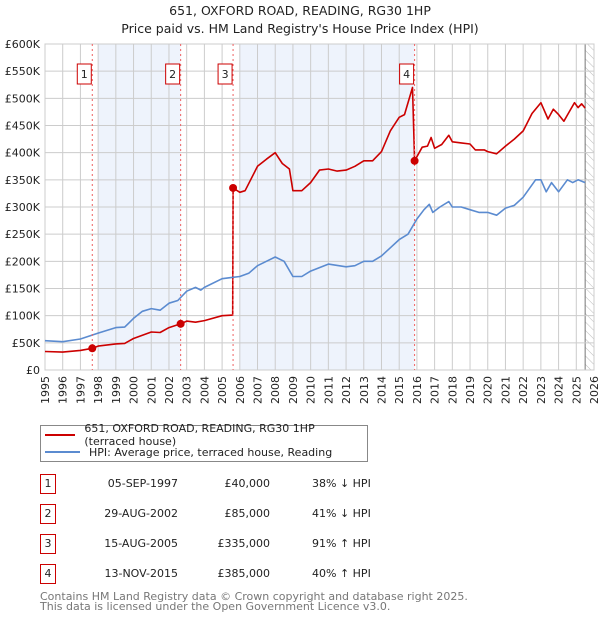 The width and height of the screenshot is (600, 620). What do you see at coordinates (399, 390) in the screenshot?
I see `x-tick-label: 2015` at bounding box center [399, 390].